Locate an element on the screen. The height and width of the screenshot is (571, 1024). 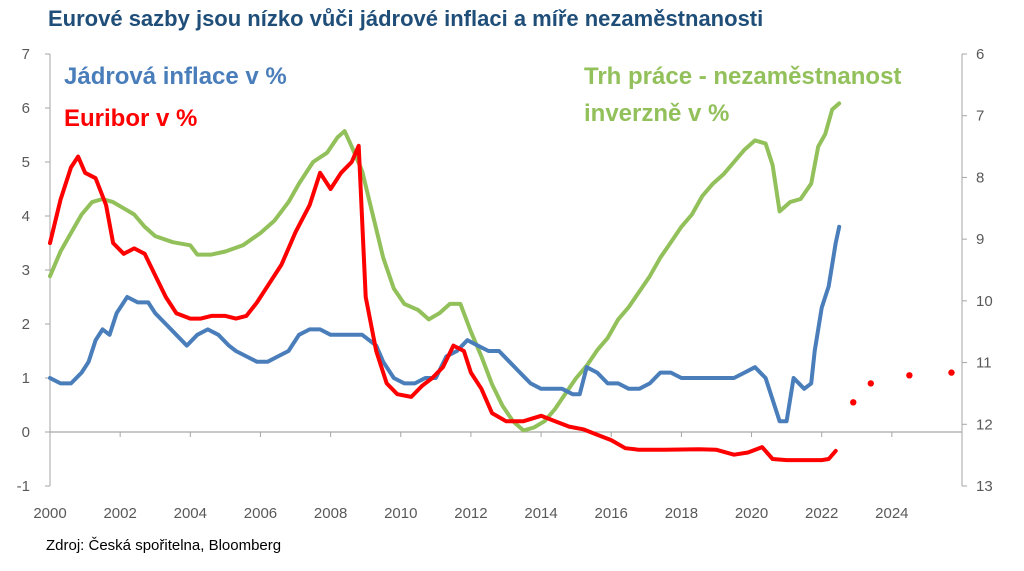
y-left-tick-label: 0 is located at coordinates (26, 432).